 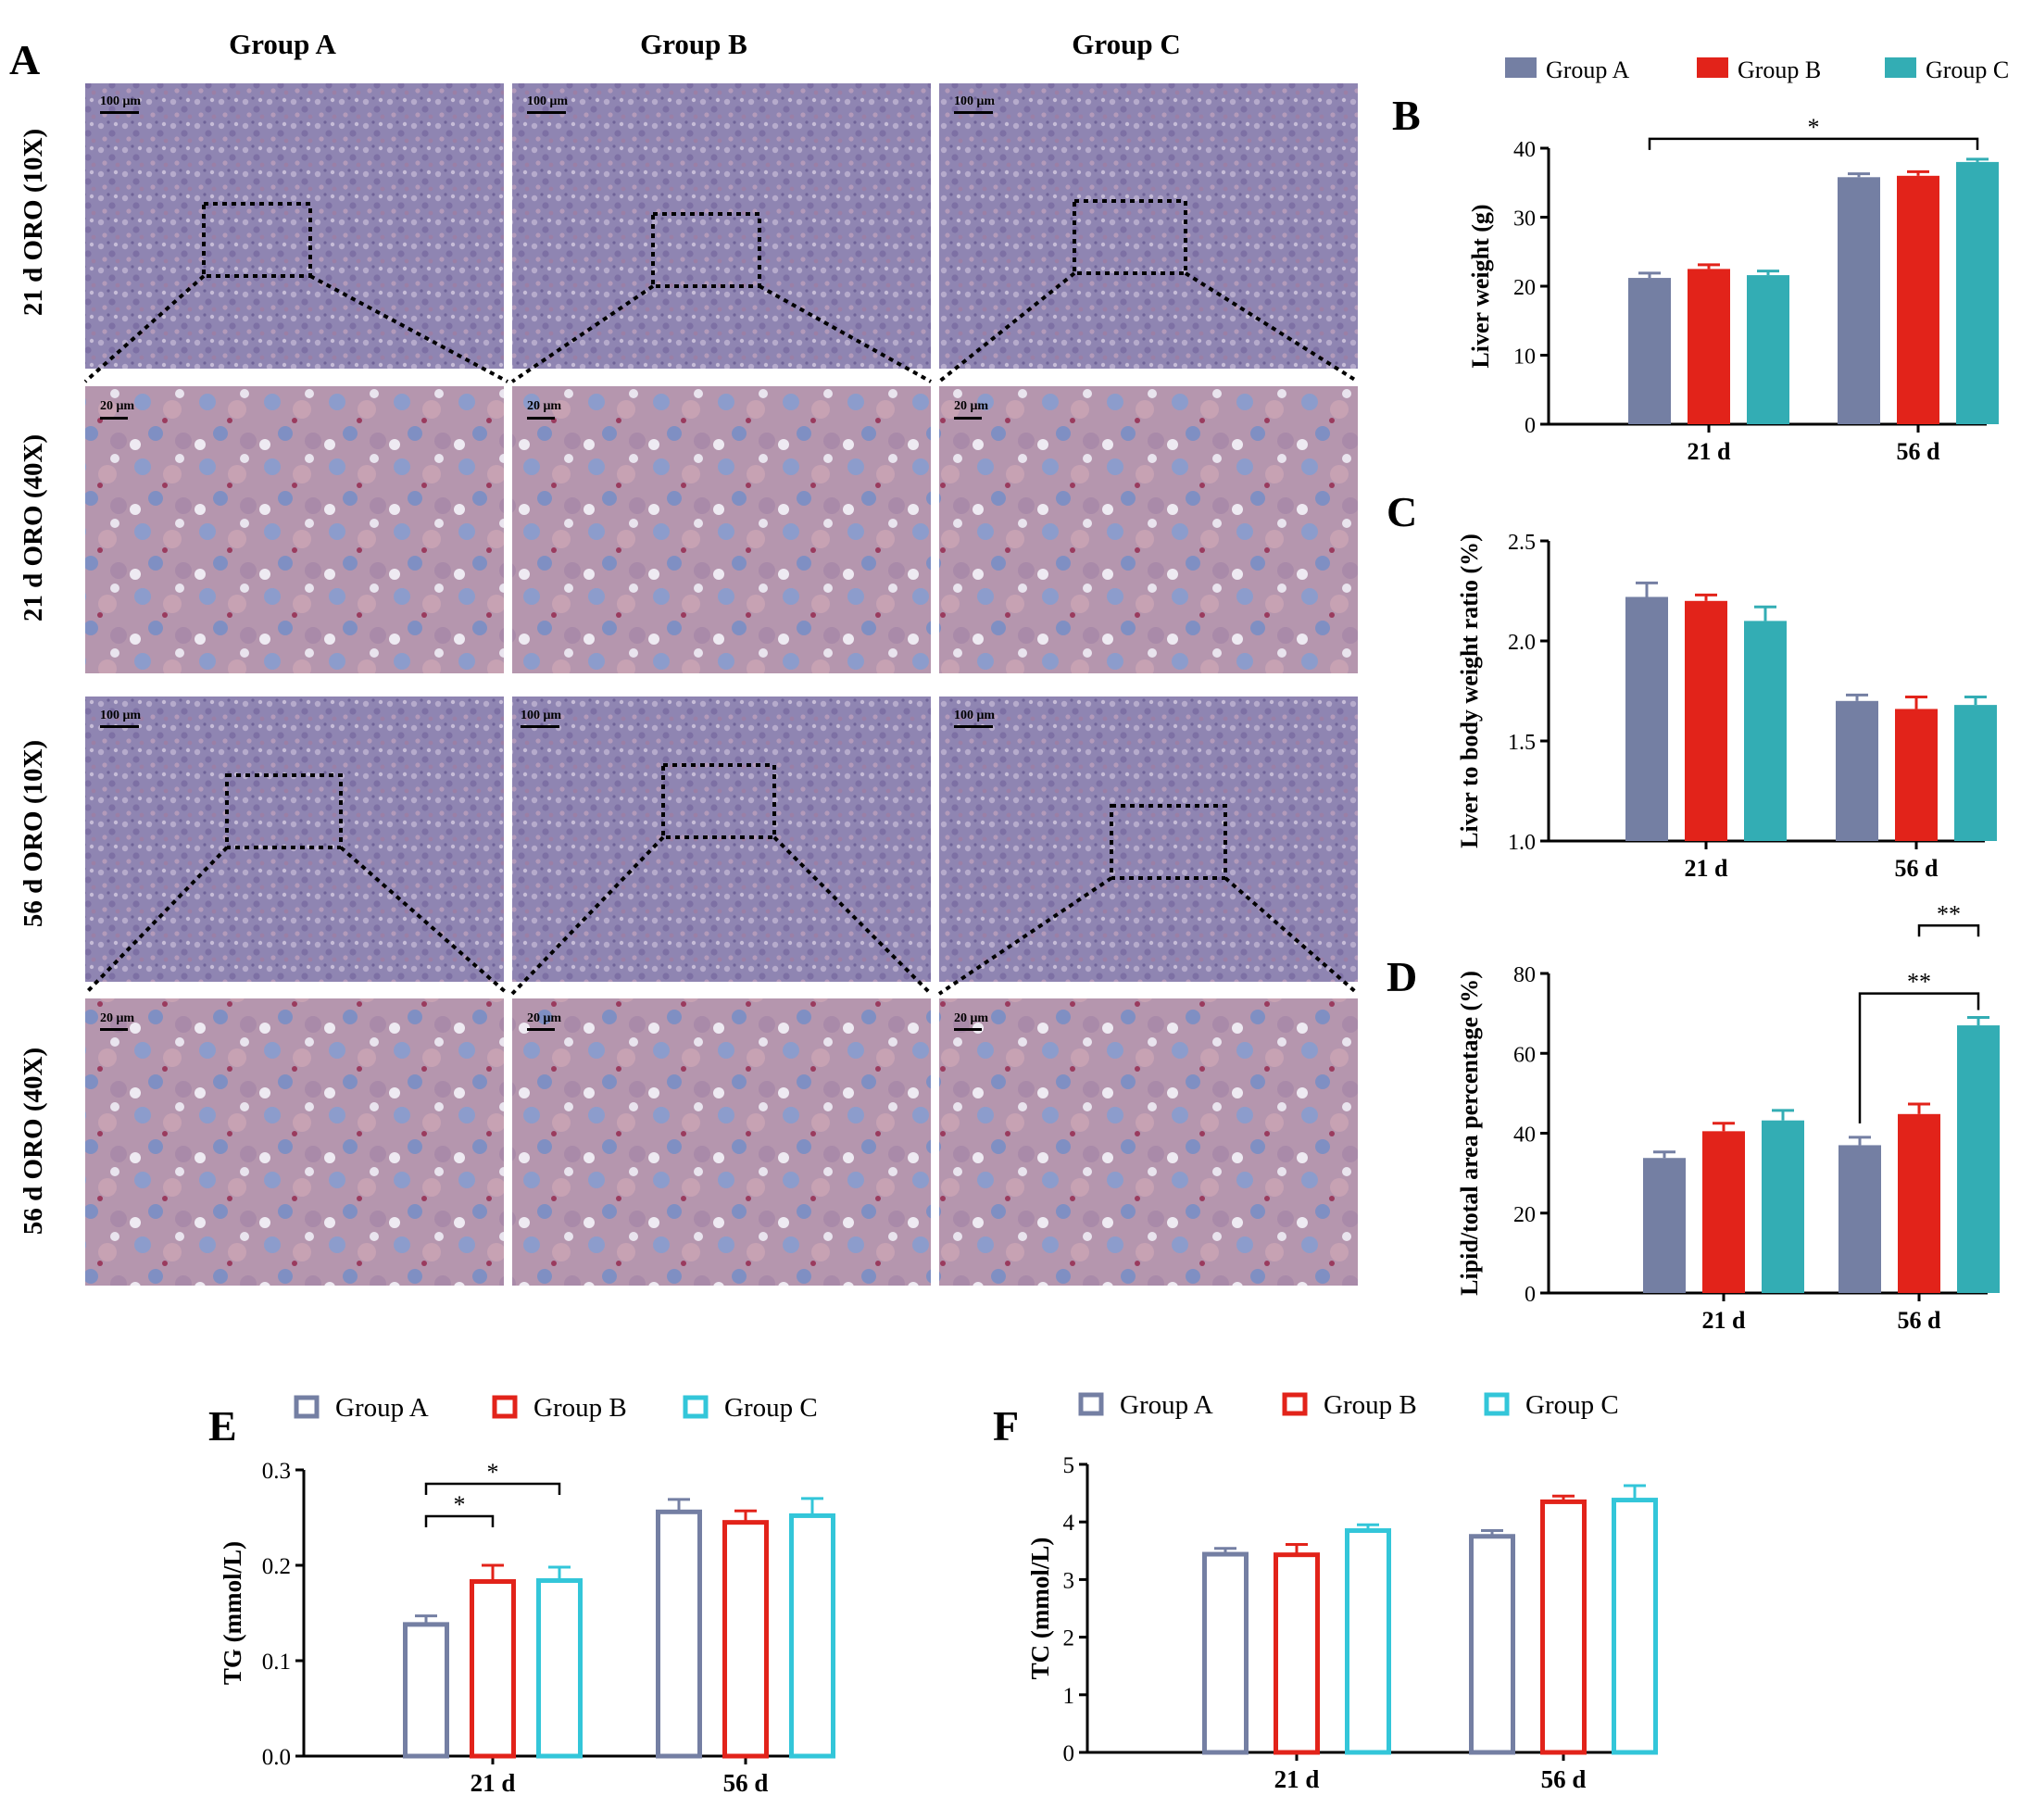 I want to click on y-tick-label: 1.5, so click(x=1522, y=743).